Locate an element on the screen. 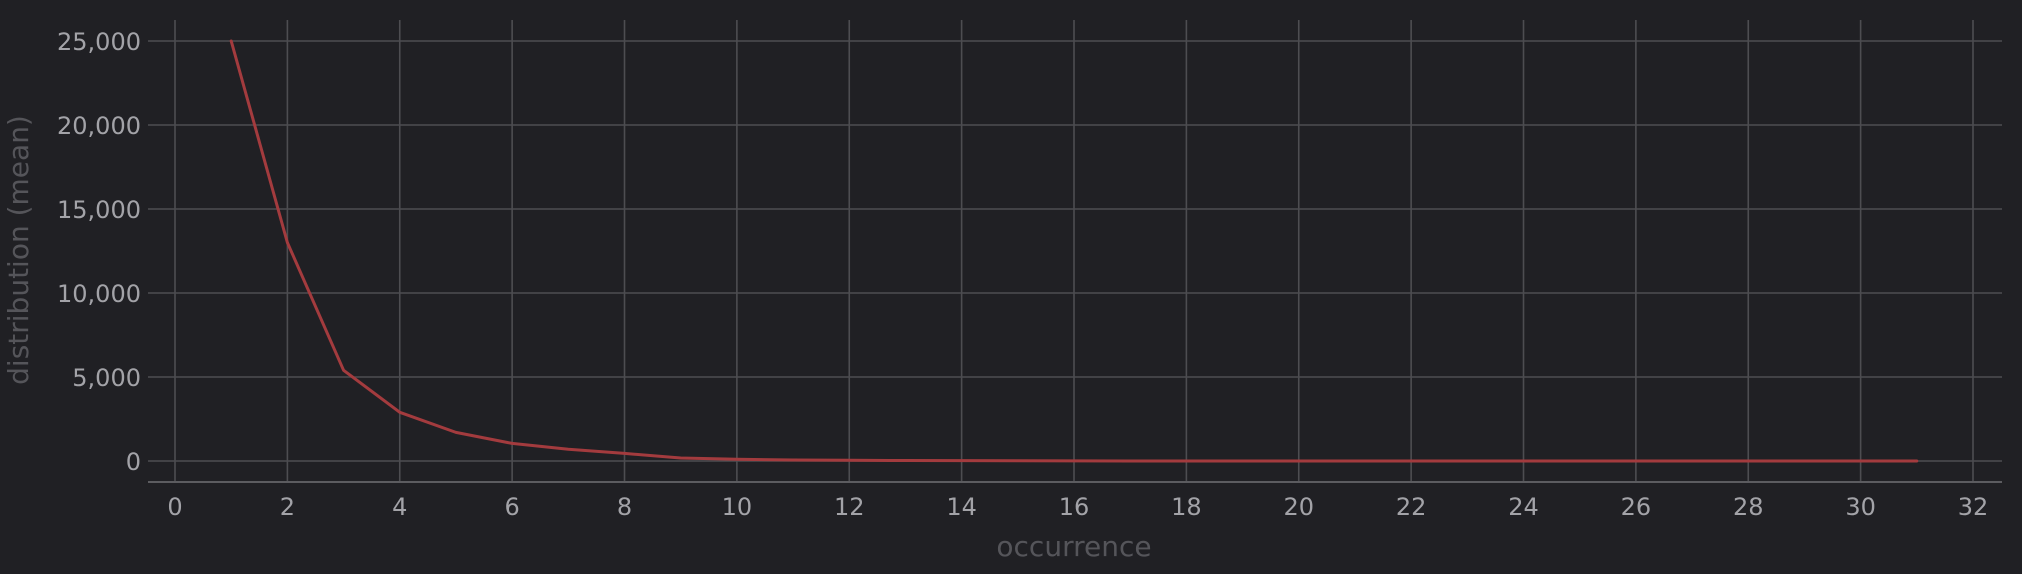  y-tick-label: 0 is located at coordinates (133, 462).